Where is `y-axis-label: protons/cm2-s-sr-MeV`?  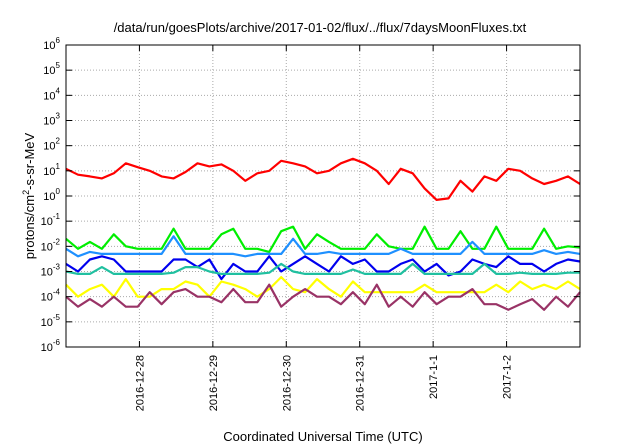 y-axis-label: protons/cm2-s-sr-MeV is located at coordinates (29, 195).